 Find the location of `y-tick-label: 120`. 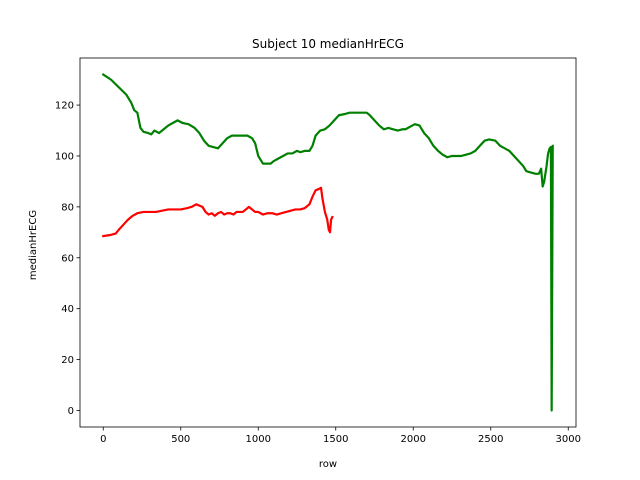

y-tick-label: 120 is located at coordinates (64, 106).